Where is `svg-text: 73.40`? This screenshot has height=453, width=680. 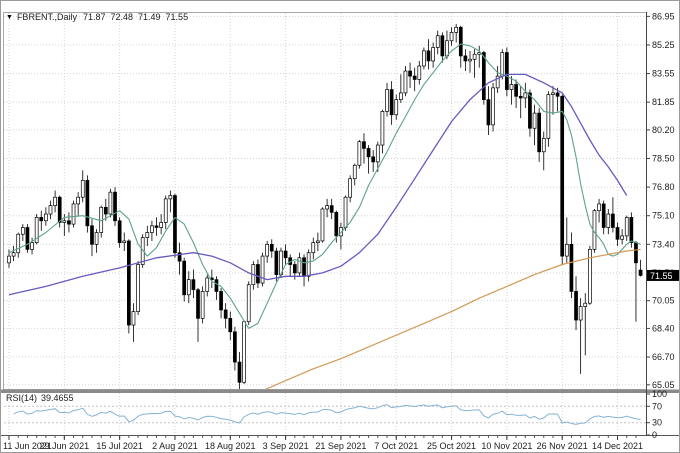 svg-text: 73.40 is located at coordinates (663, 244).